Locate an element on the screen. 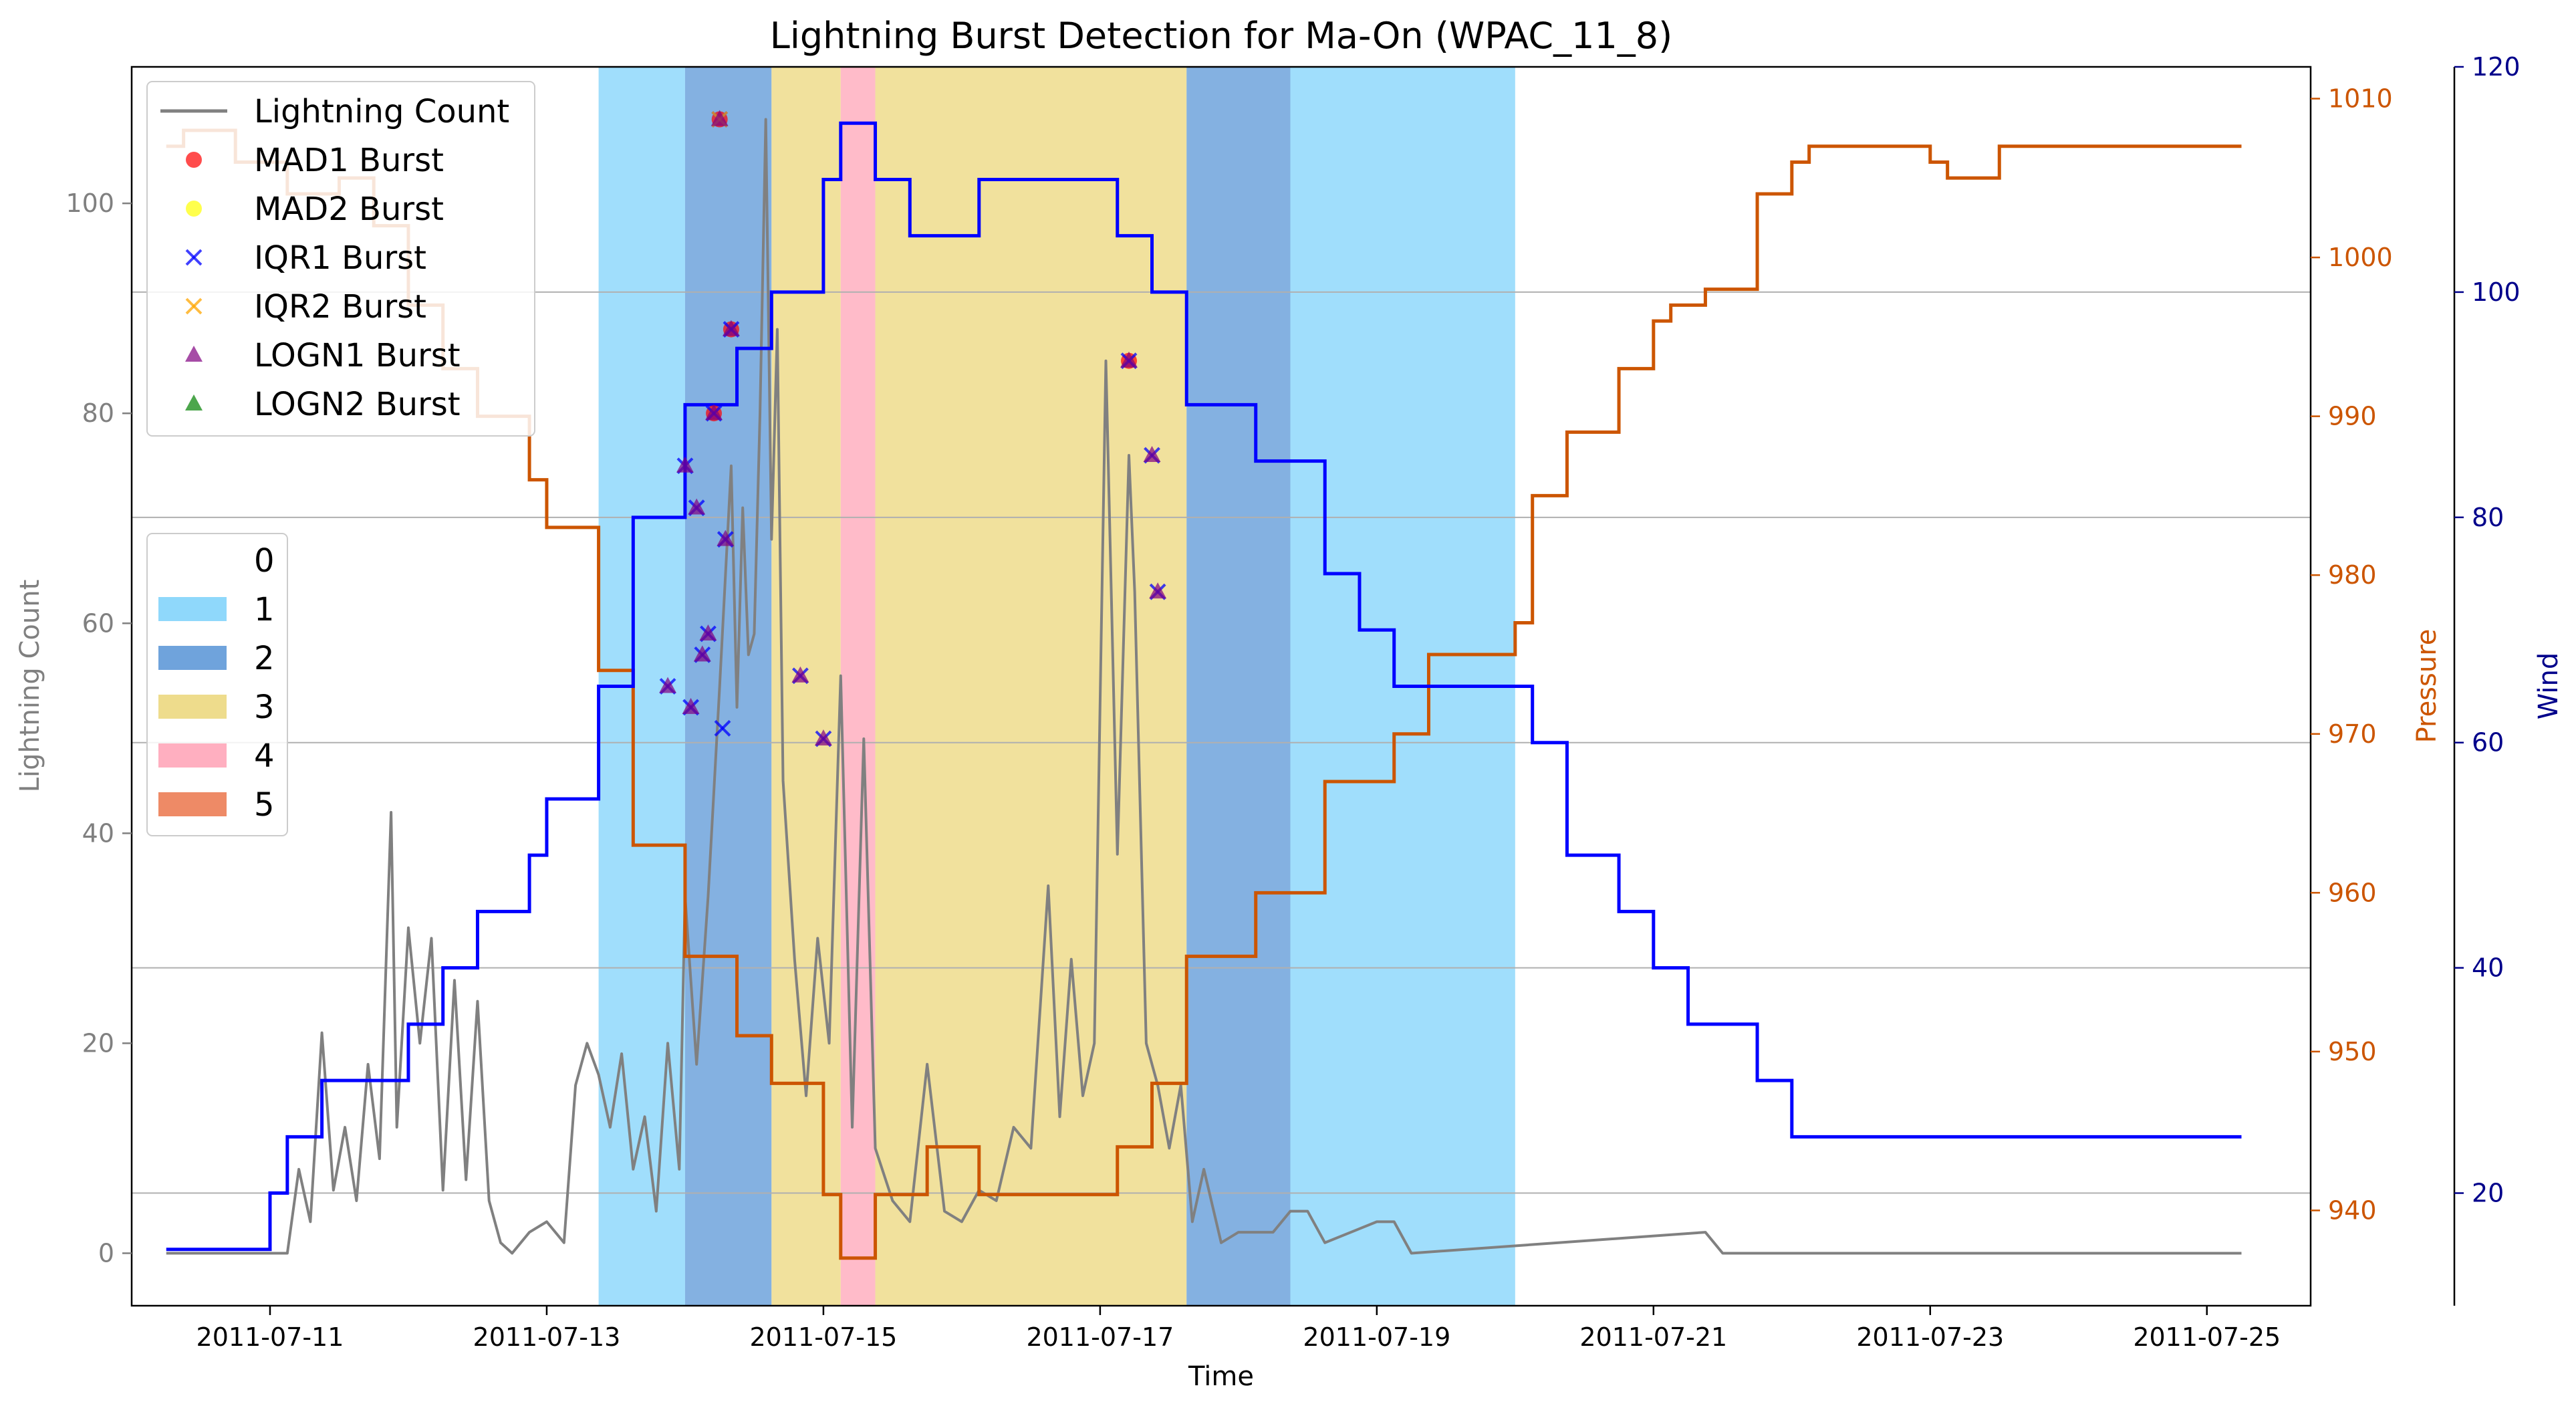 Image resolution: width=2576 pixels, height=1406 pixels. iqr1-burst-marker is located at coordinates (722, 728).